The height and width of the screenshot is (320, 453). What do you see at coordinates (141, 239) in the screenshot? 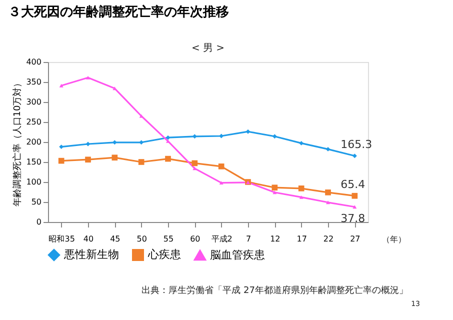
I see `x-tick-label: 50` at bounding box center [141, 239].